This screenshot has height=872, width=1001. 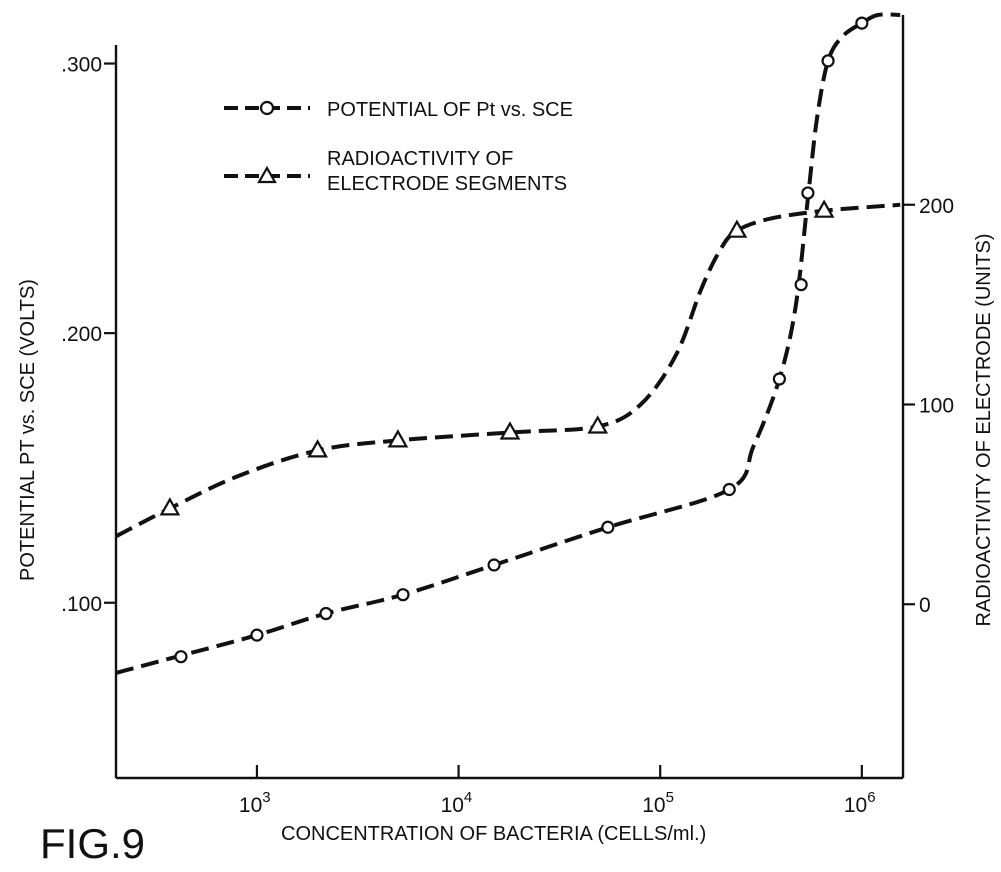 I want to click on legend-triangle-marker, so click(x=267, y=174).